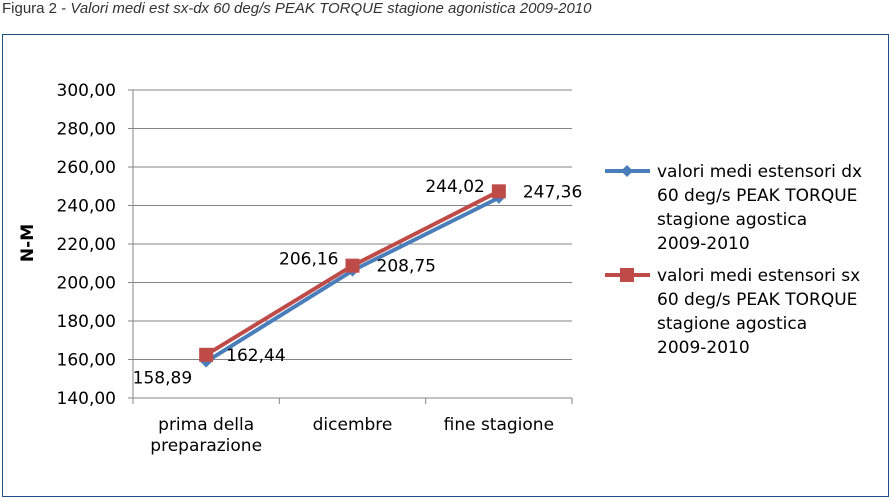  Describe the element at coordinates (86, 207) in the screenshot. I see `y-tick-label: 240,00` at that location.